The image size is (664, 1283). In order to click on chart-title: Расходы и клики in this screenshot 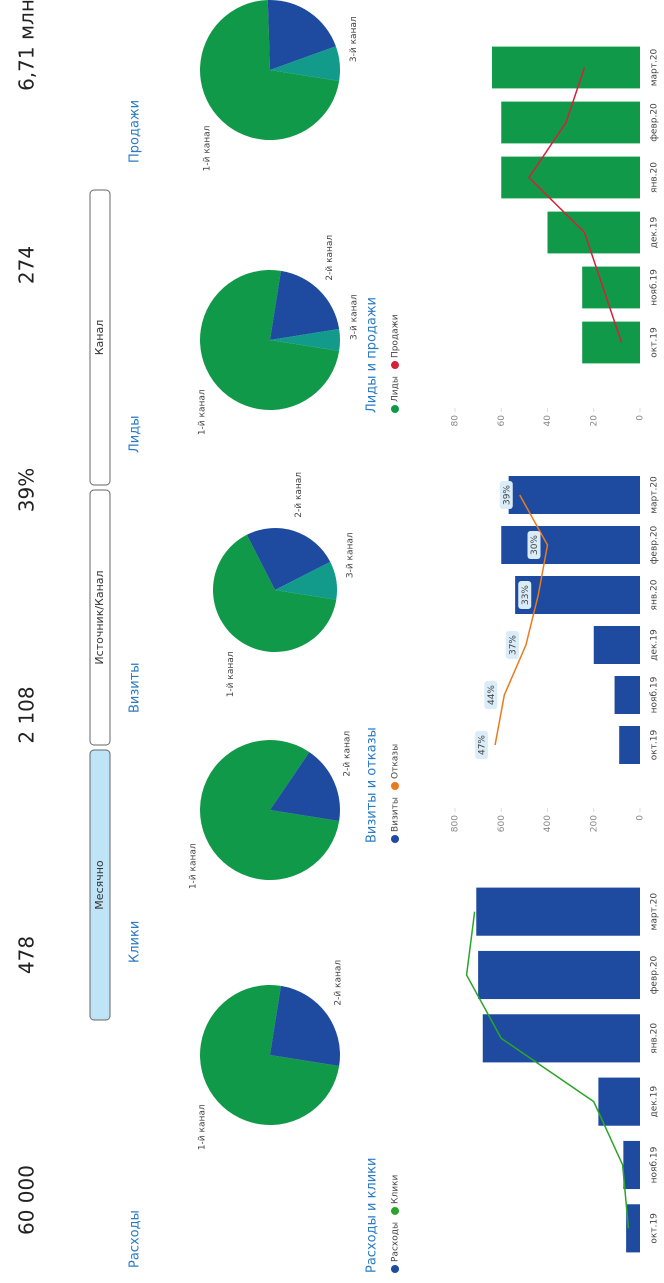, I will do `click(372, 1215)`.